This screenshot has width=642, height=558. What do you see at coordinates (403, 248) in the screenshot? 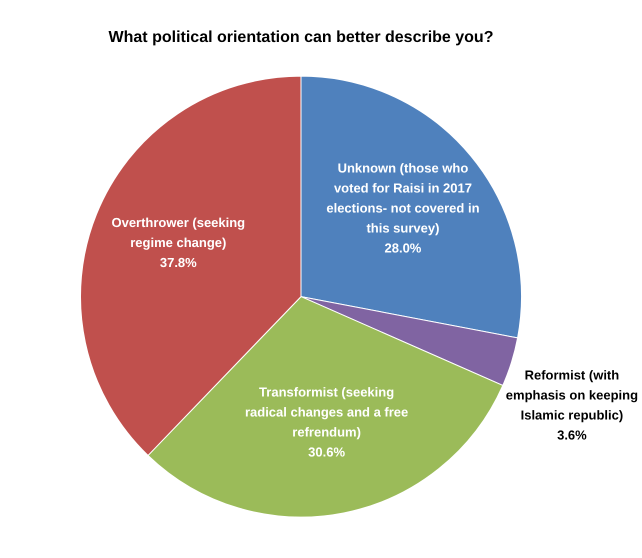
I see `data-label: 28.0%` at bounding box center [403, 248].